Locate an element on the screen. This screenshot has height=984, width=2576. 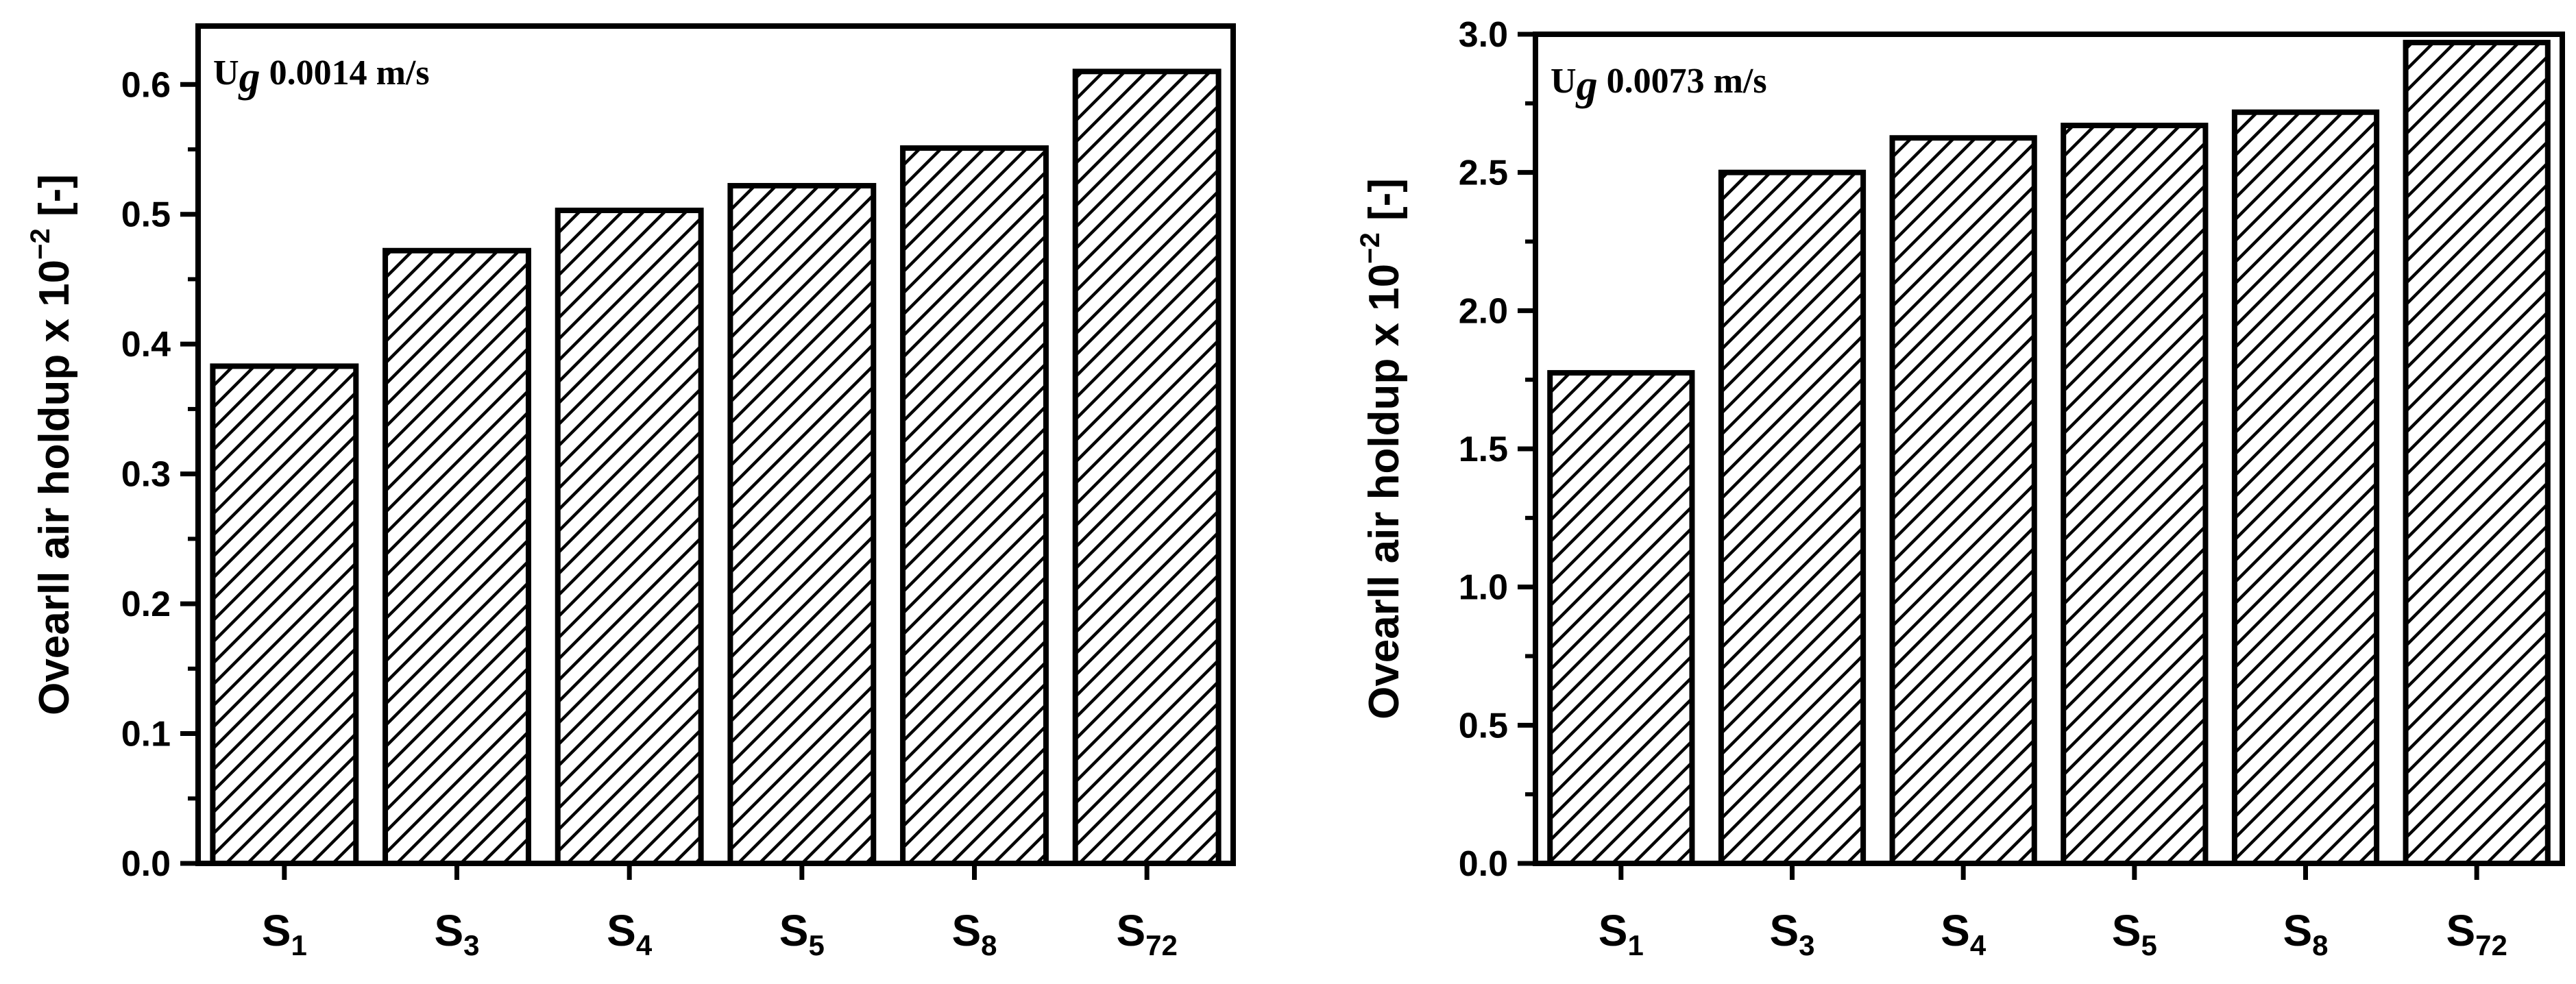
y-tick-label: 1.5 is located at coordinates (1483, 449).